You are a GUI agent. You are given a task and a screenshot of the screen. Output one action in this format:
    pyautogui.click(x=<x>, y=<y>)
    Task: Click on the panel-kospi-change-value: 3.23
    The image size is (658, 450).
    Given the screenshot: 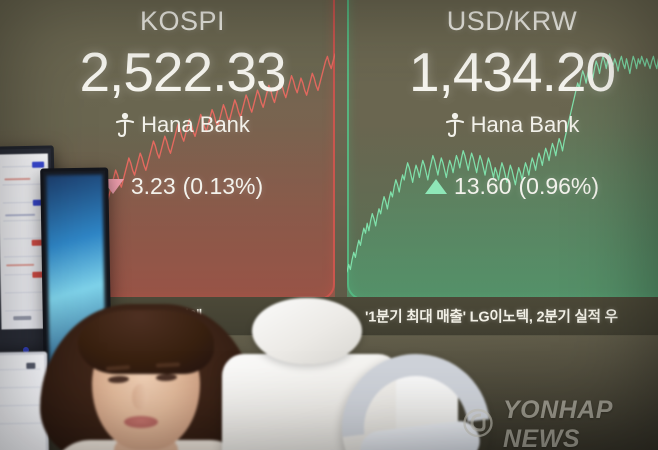 What is the action you would take?
    pyautogui.click(x=153, y=186)
    